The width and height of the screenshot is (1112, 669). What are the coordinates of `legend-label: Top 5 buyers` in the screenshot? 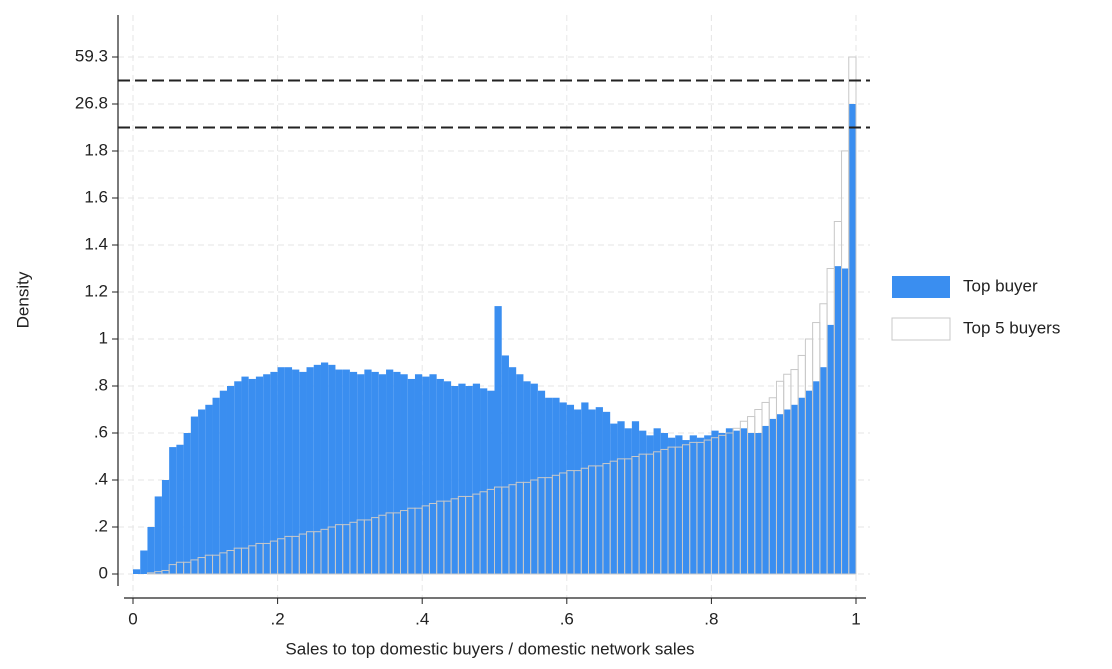 It's located at (1011, 327).